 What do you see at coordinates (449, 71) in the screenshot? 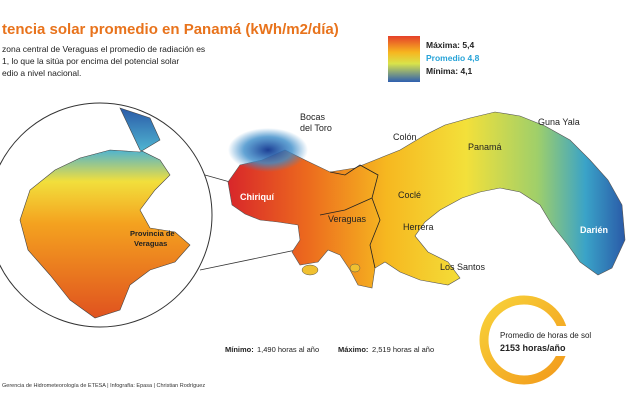
I see `legend-min: Mínima: 4,1` at bounding box center [449, 71].